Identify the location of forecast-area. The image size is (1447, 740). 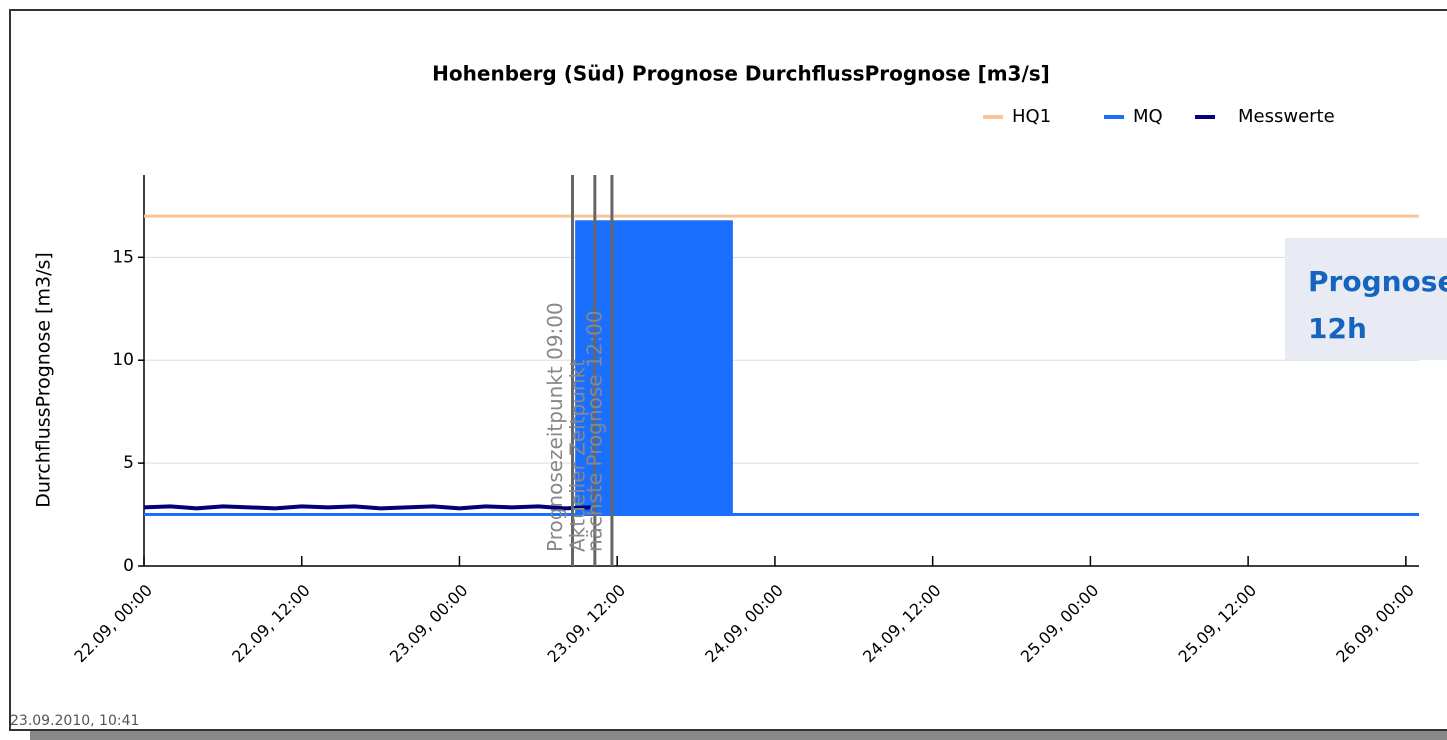
(654, 367).